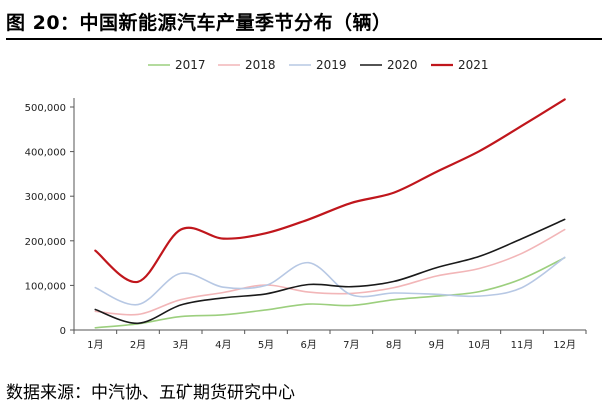 This screenshot has width=608, height=413. Describe the element at coordinates (394, 345) in the screenshot. I see `x-tick-label: 8月` at that location.